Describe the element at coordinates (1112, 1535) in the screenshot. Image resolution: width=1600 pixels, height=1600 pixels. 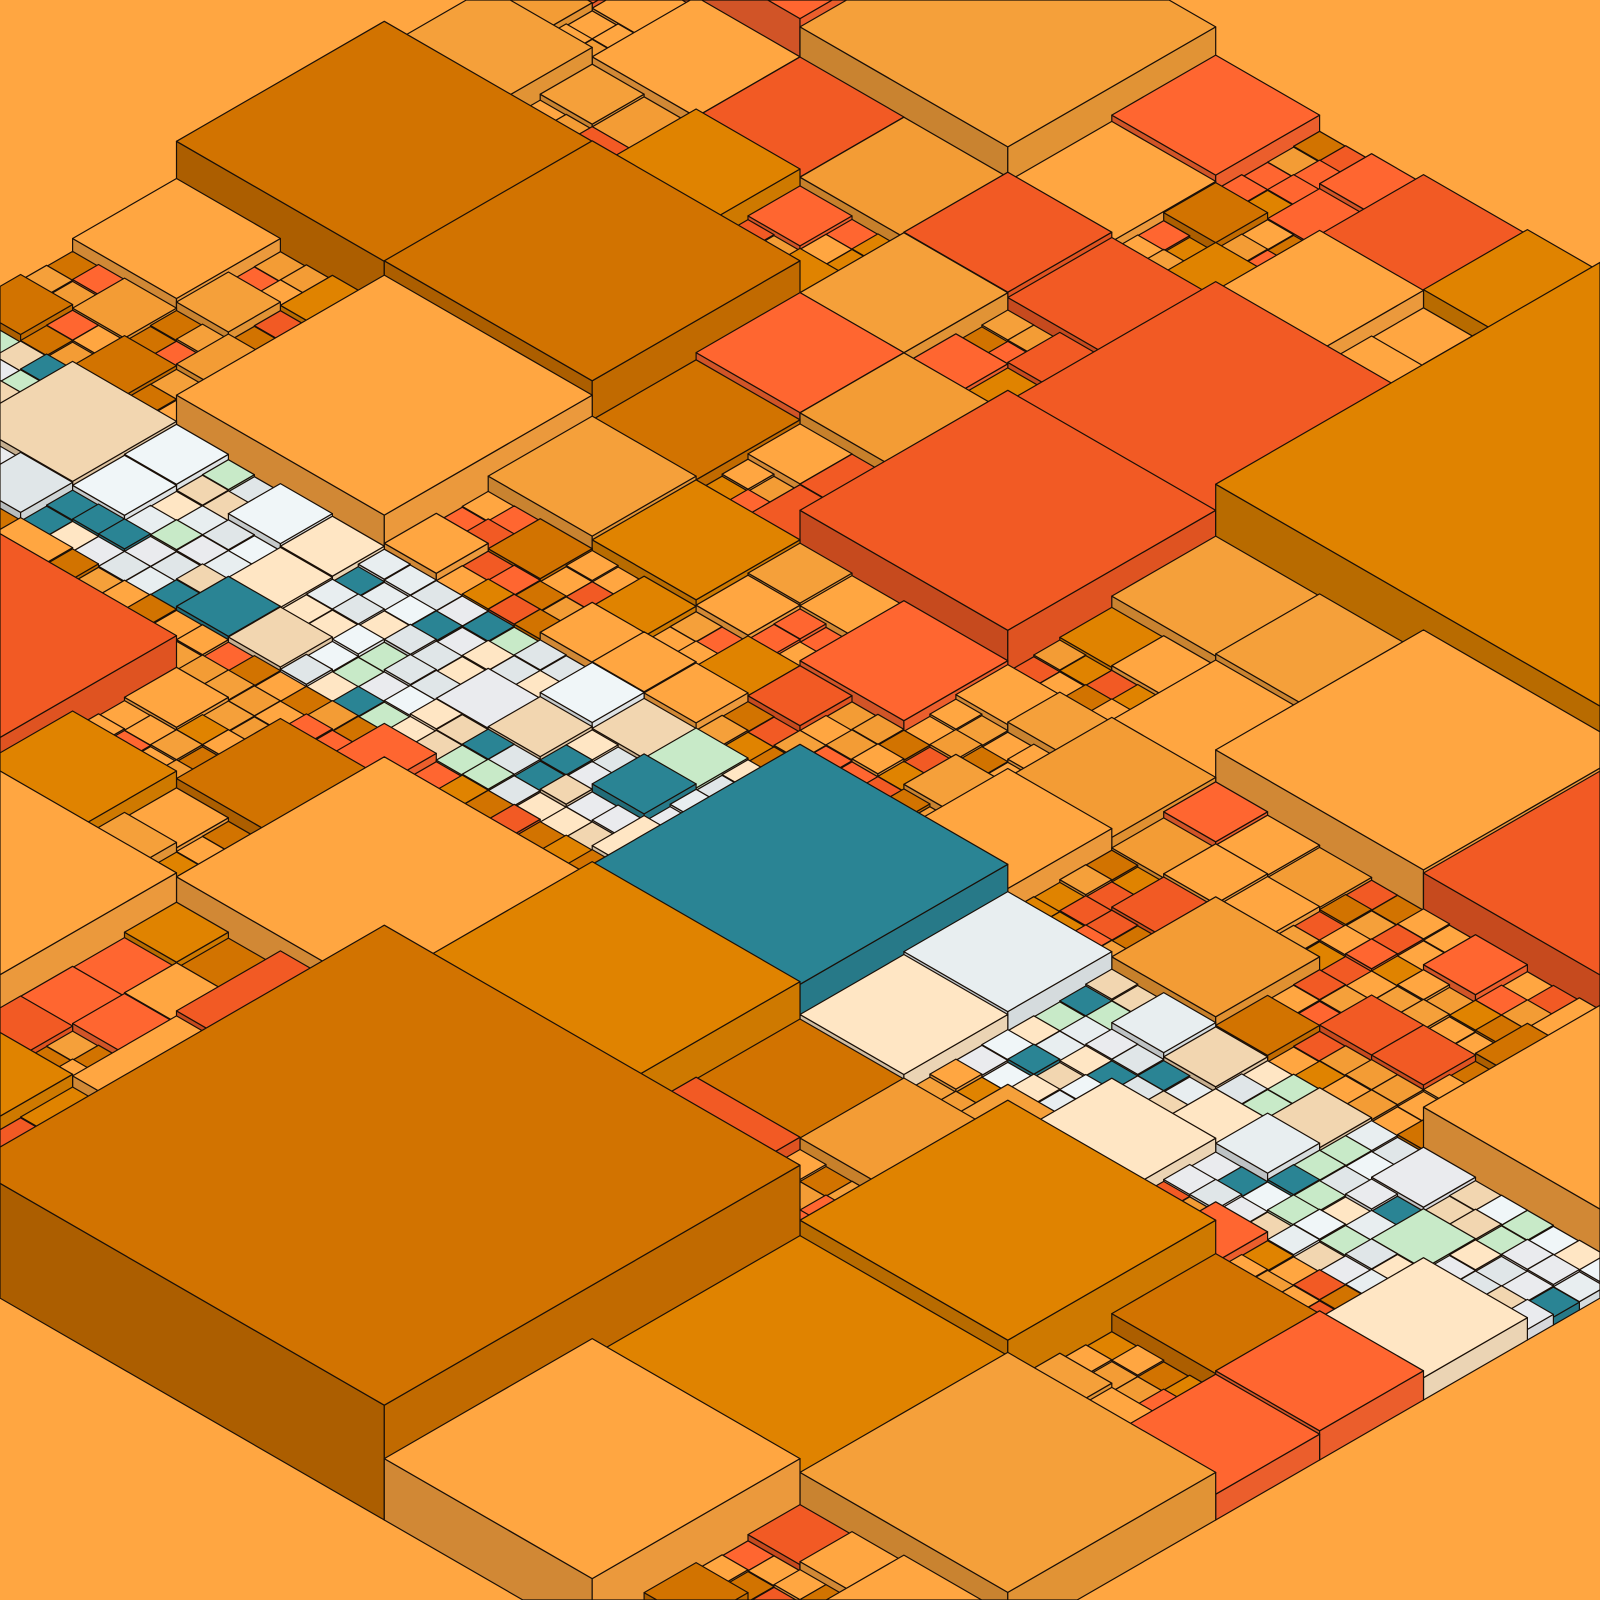
I see `block-right-face` at that location.